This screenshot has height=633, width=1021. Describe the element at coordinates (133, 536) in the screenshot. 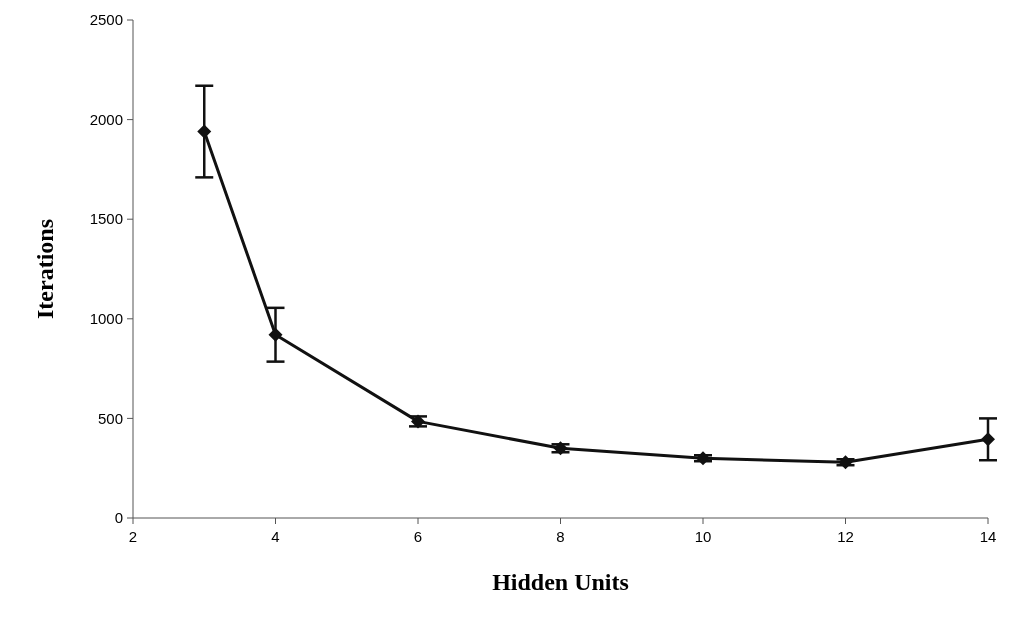

I see `x-tick-label: 2` at that location.